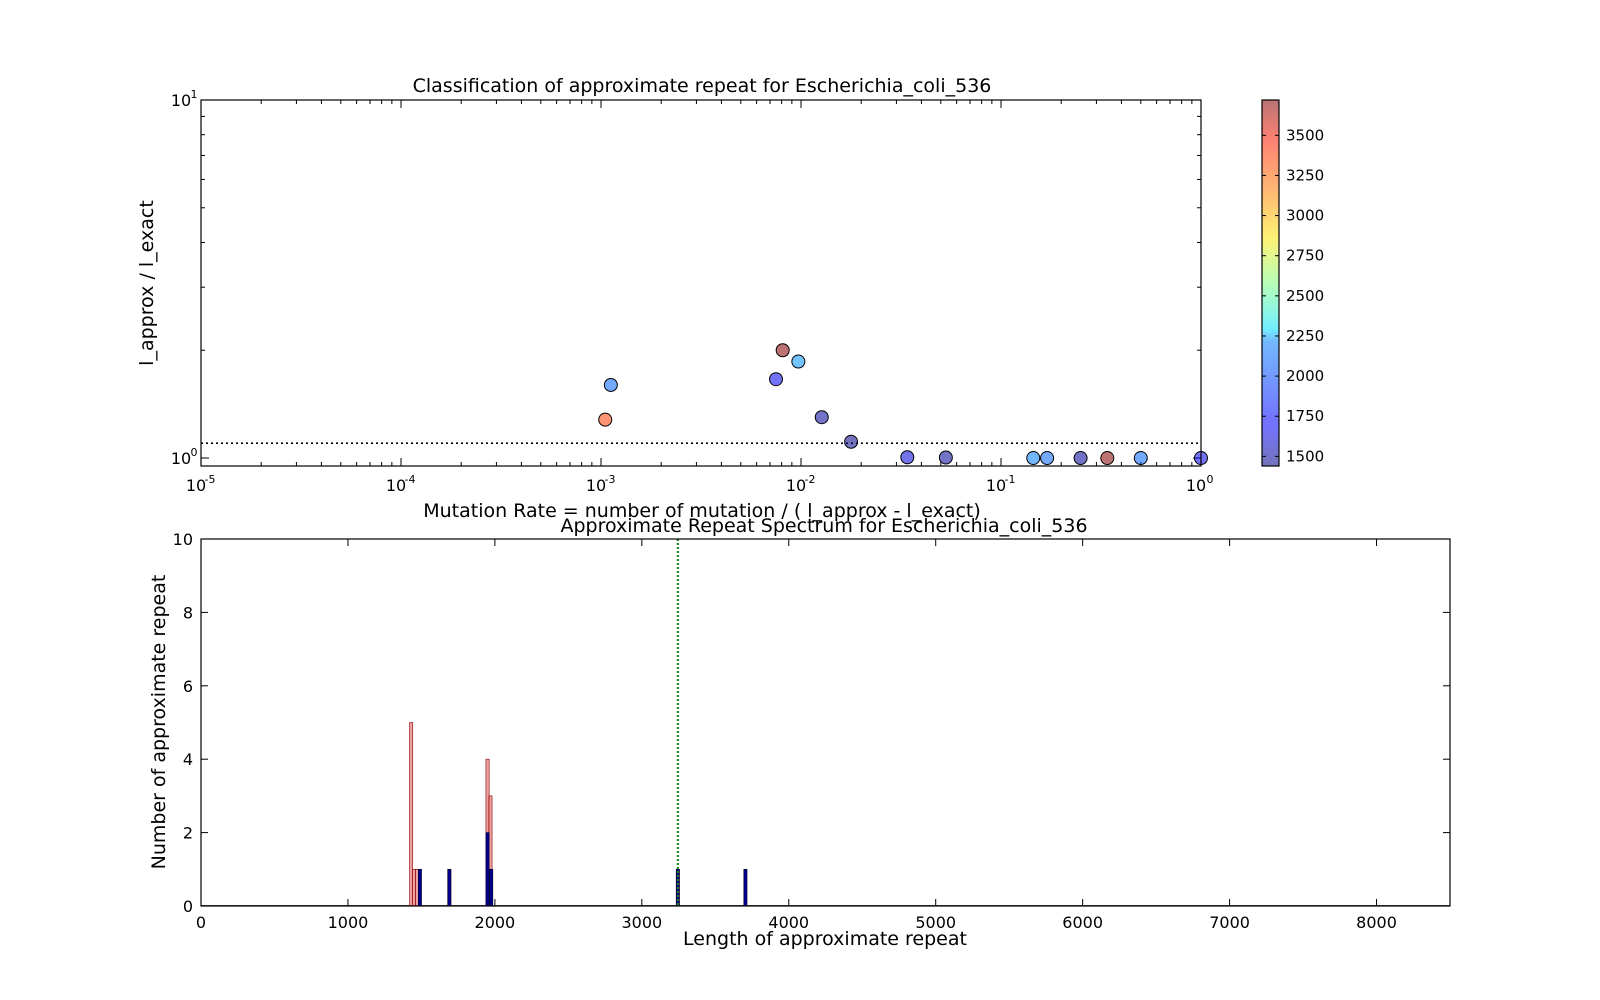 Image resolution: width=1600 pixels, height=1000 pixels. I want to click on scatter-x-tick-exponent: -1, so click(1010, 479).